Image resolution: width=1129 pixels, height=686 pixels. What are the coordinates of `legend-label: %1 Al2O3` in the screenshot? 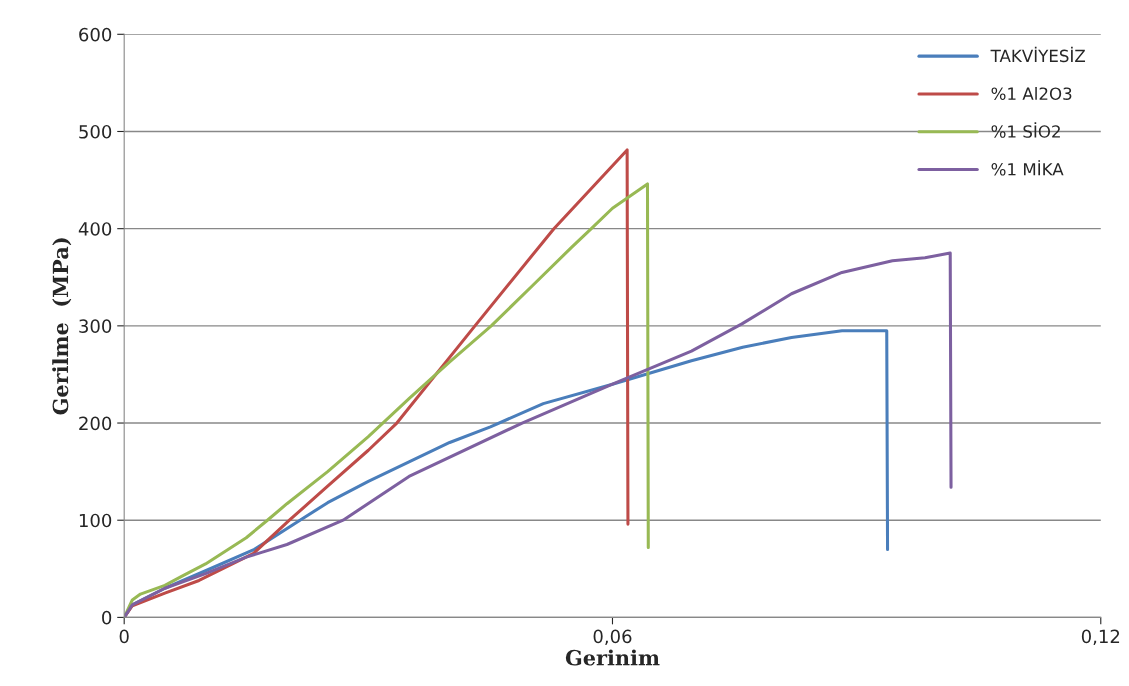 It's located at (1031, 93).